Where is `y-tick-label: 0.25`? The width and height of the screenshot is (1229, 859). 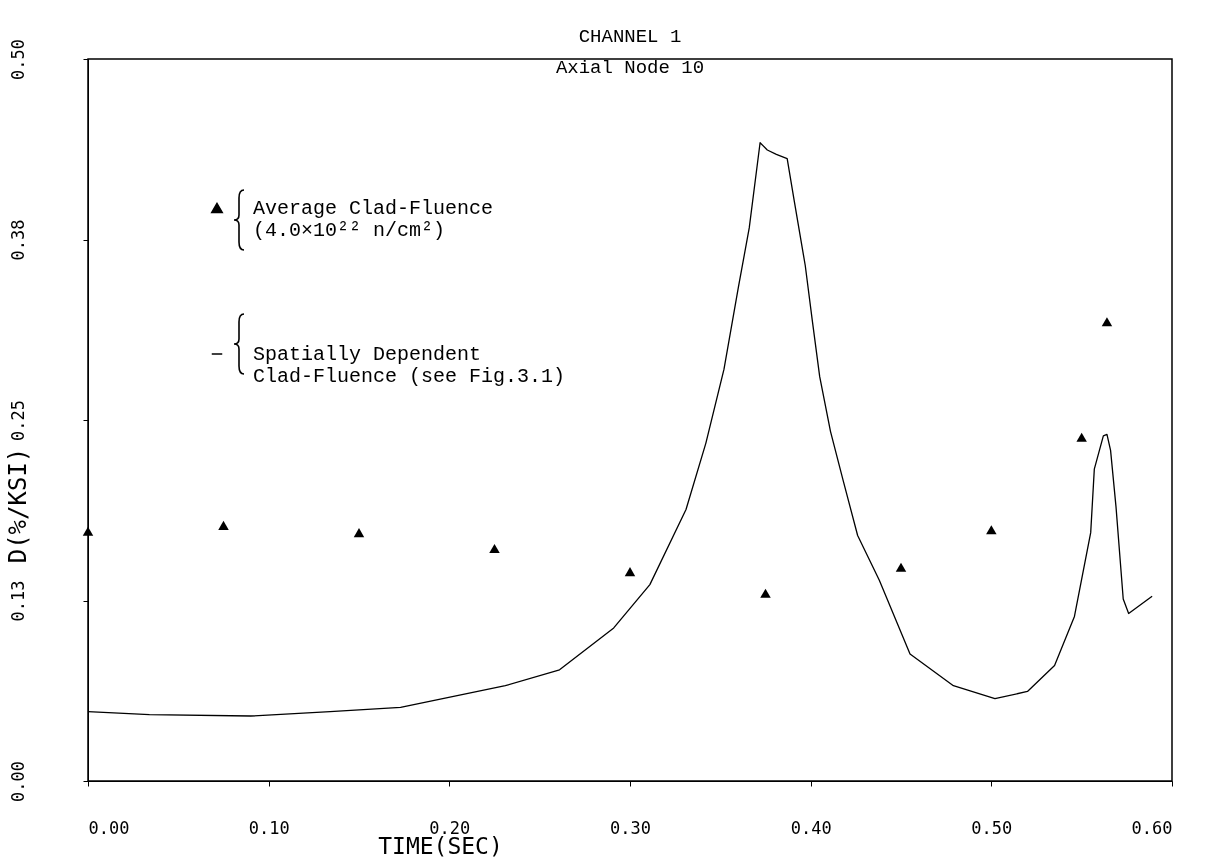
y-tick-label: 0.25 is located at coordinates (17, 420).